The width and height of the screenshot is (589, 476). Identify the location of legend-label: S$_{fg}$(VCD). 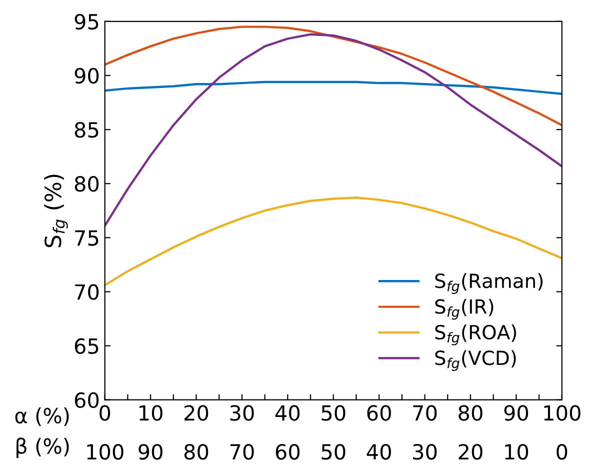
(475, 360).